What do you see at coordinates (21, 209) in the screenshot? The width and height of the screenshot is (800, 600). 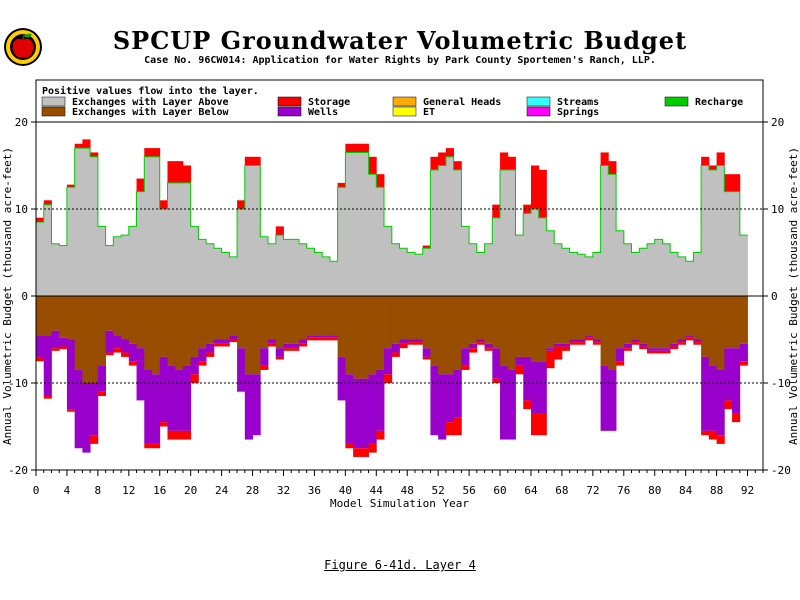 I see `y-tick-label-left: 10` at bounding box center [21, 209].